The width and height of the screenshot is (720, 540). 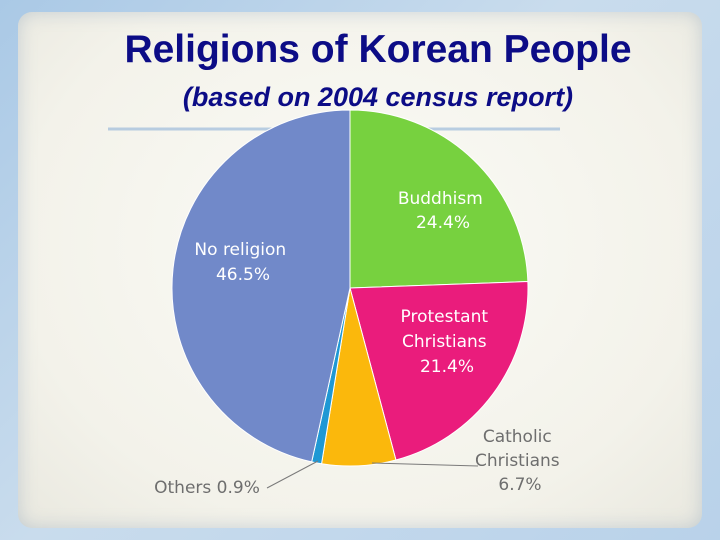 I want to click on label-buddhism-name: Buddhism, so click(x=440, y=199).